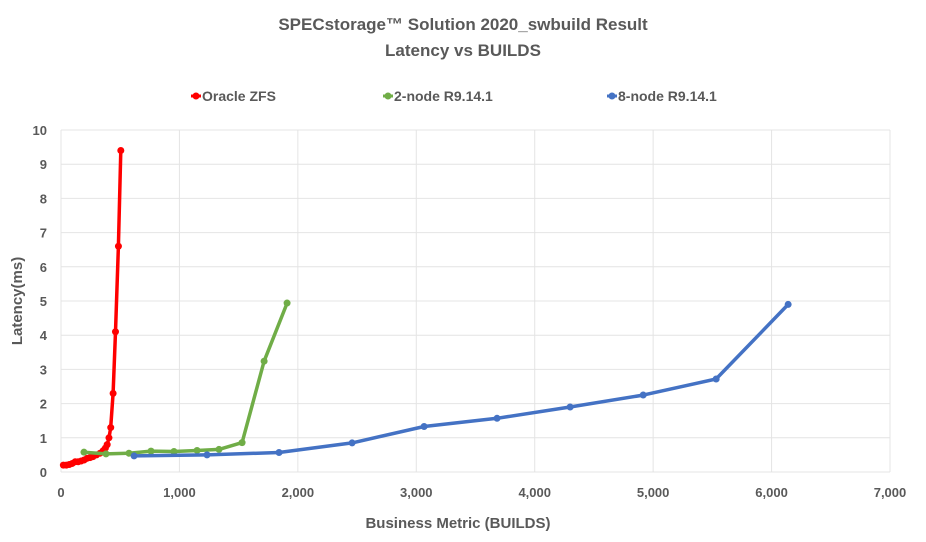  I want to click on legend-label: 2-node R9.14.1, so click(443, 96).